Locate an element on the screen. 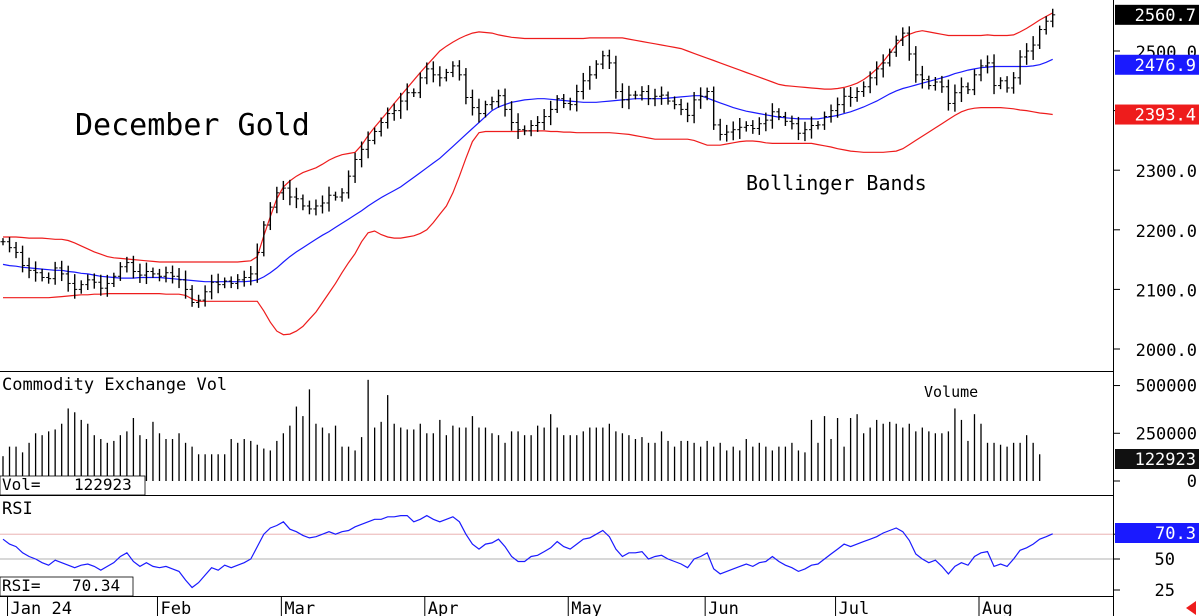 Image resolution: width=1200 pixels, height=616 pixels. scroll-left-arrow-icon is located at coordinates (1191, 608).